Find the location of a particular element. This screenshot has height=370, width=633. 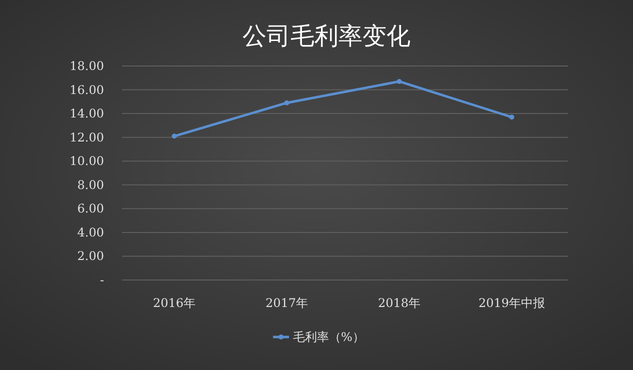

y-tick-label: 16.00 is located at coordinates (87, 89).